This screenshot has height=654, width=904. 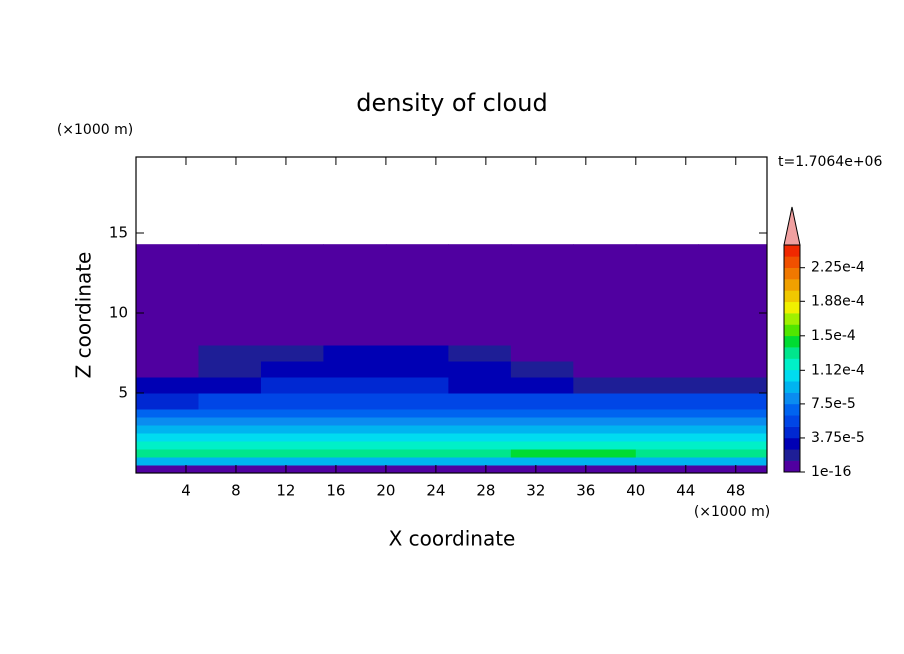 What do you see at coordinates (838, 370) in the screenshot?
I see `colorbar-tick-label: 1.12e-4` at bounding box center [838, 370].